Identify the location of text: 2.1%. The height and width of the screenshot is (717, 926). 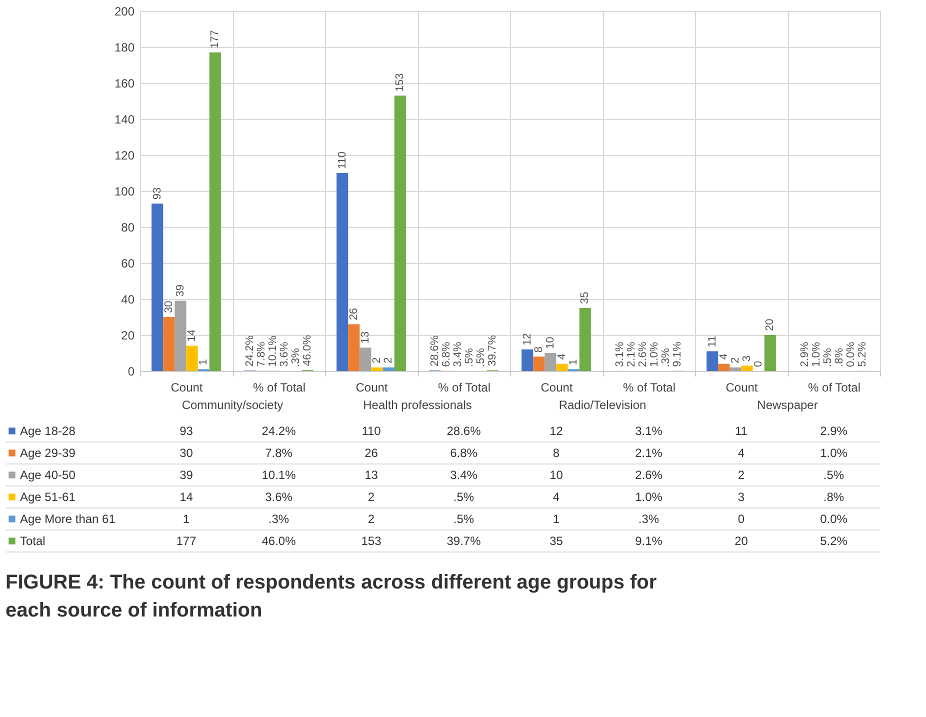
(631, 354).